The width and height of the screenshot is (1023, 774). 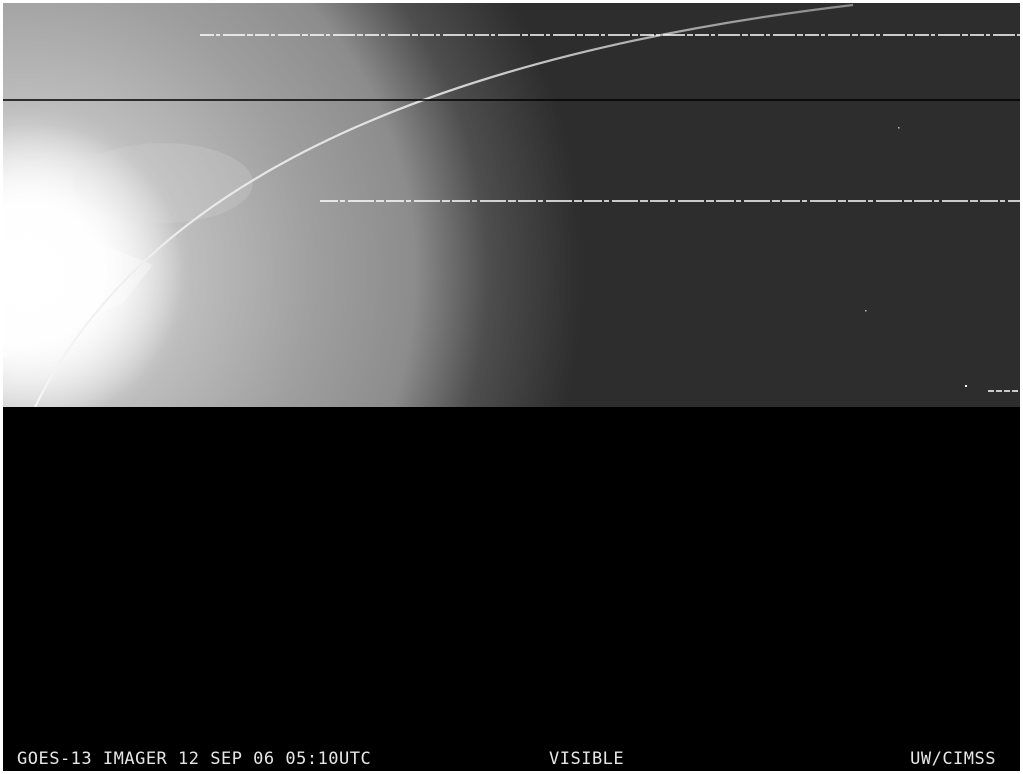 What do you see at coordinates (194, 759) in the screenshot?
I see `satellite-timestamp-label: GOES-13 IMAGER 12 SEP 06 05:10UTC` at bounding box center [194, 759].